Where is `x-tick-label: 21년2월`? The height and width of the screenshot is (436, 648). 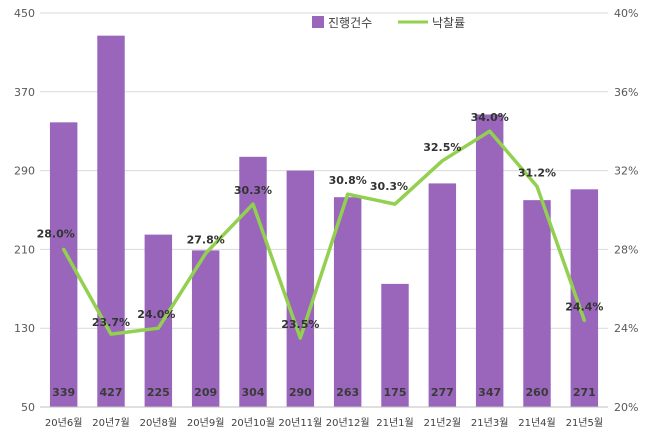 x-tick-label: 21년2월 is located at coordinates (443, 423).